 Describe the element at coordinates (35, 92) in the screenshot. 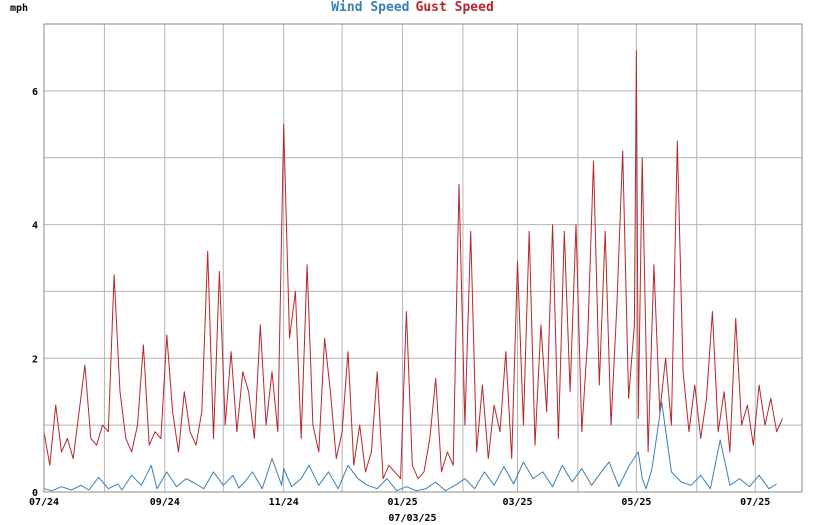

I see `y-tick-label: 6` at that location.